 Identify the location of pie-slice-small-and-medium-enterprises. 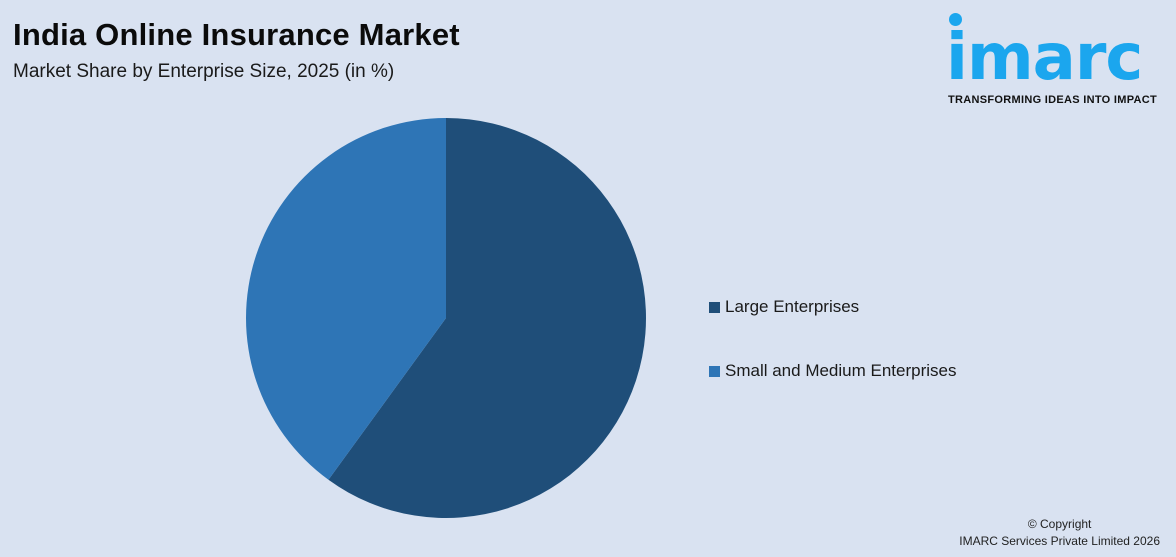
(346, 299).